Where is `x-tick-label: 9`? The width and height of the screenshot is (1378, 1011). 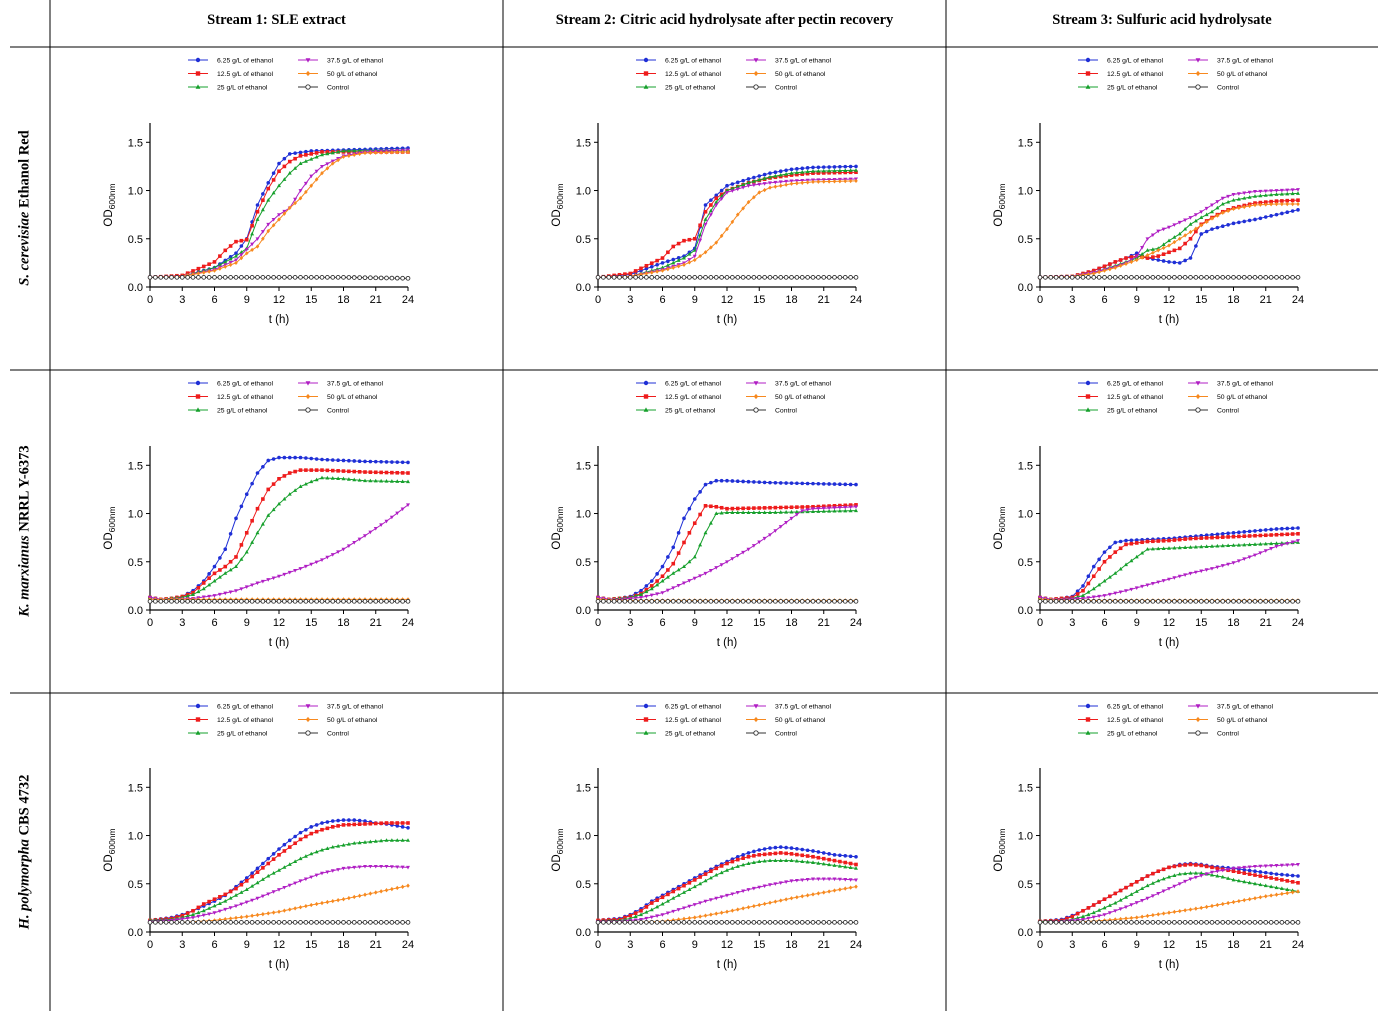 x-tick-label: 9 is located at coordinates (1137, 623).